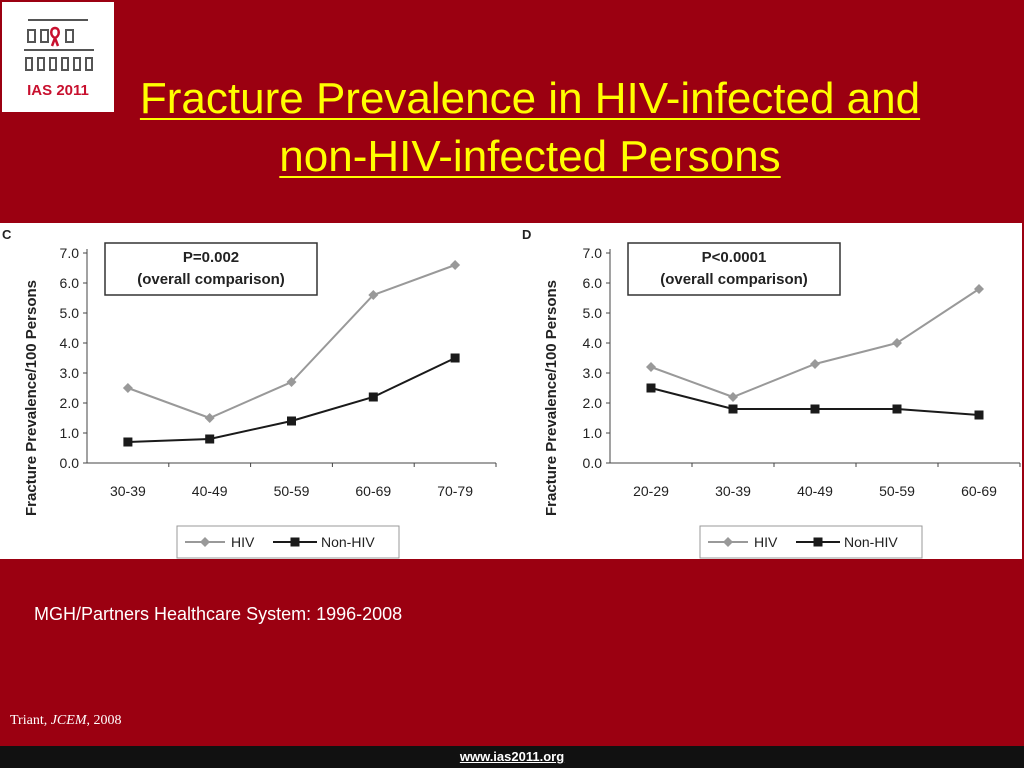 The image size is (1024, 768). Describe the element at coordinates (31, 398) in the screenshot. I see `chart-c-y-axis-label: Fracture Prevalence/100 Persons` at that location.